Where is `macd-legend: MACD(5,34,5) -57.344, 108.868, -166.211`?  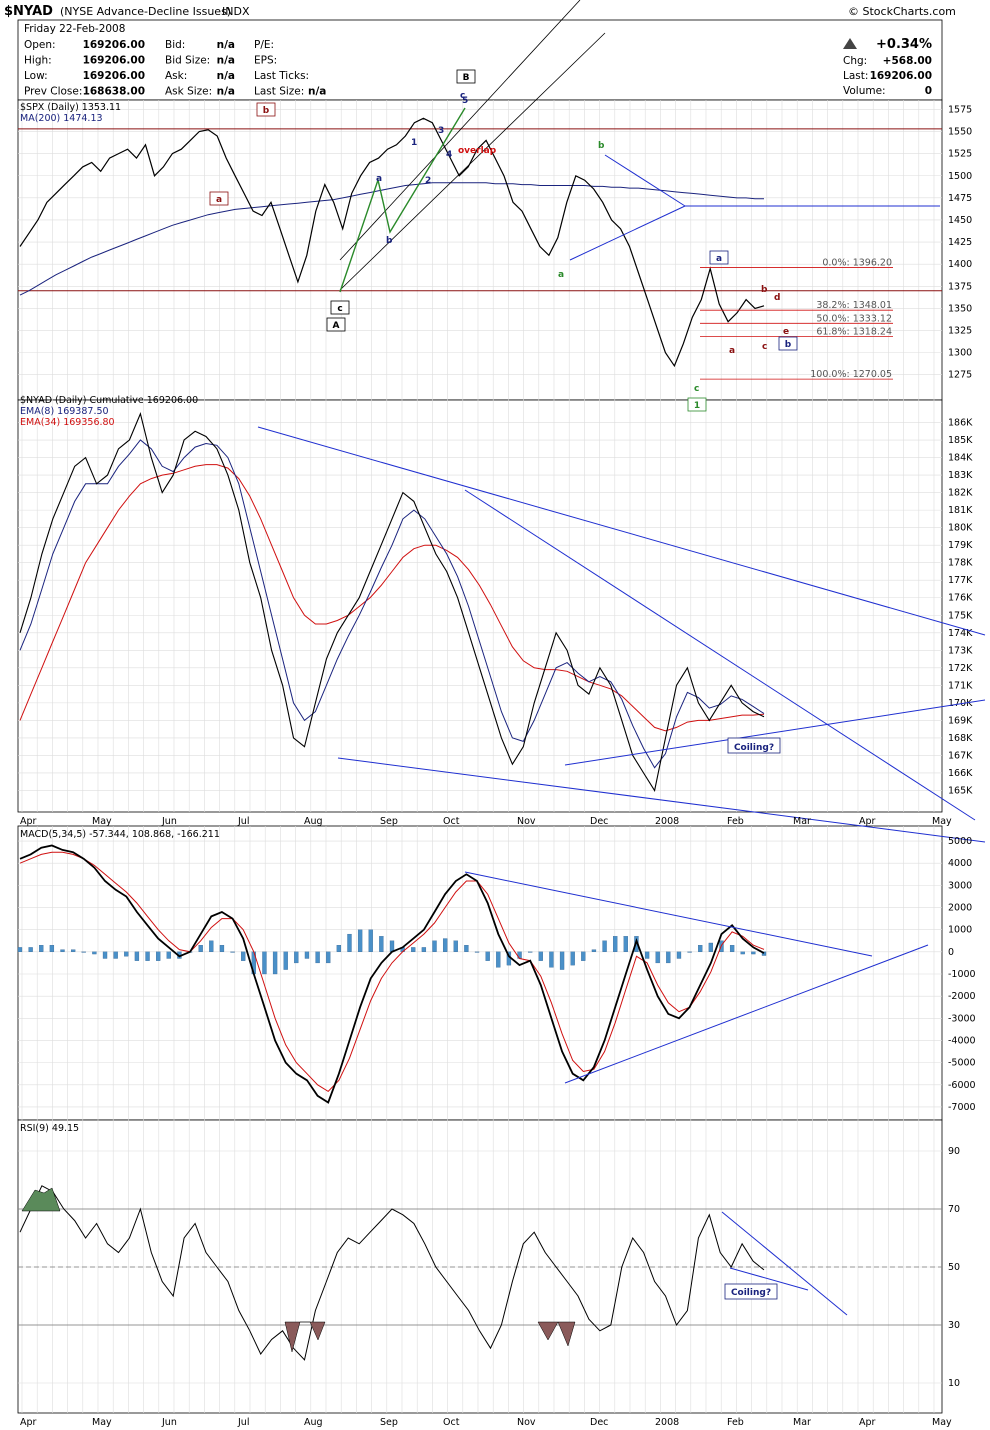
macd-legend: MACD(5,34,5) -57.344, 108.868, -166.211 is located at coordinates (120, 834).